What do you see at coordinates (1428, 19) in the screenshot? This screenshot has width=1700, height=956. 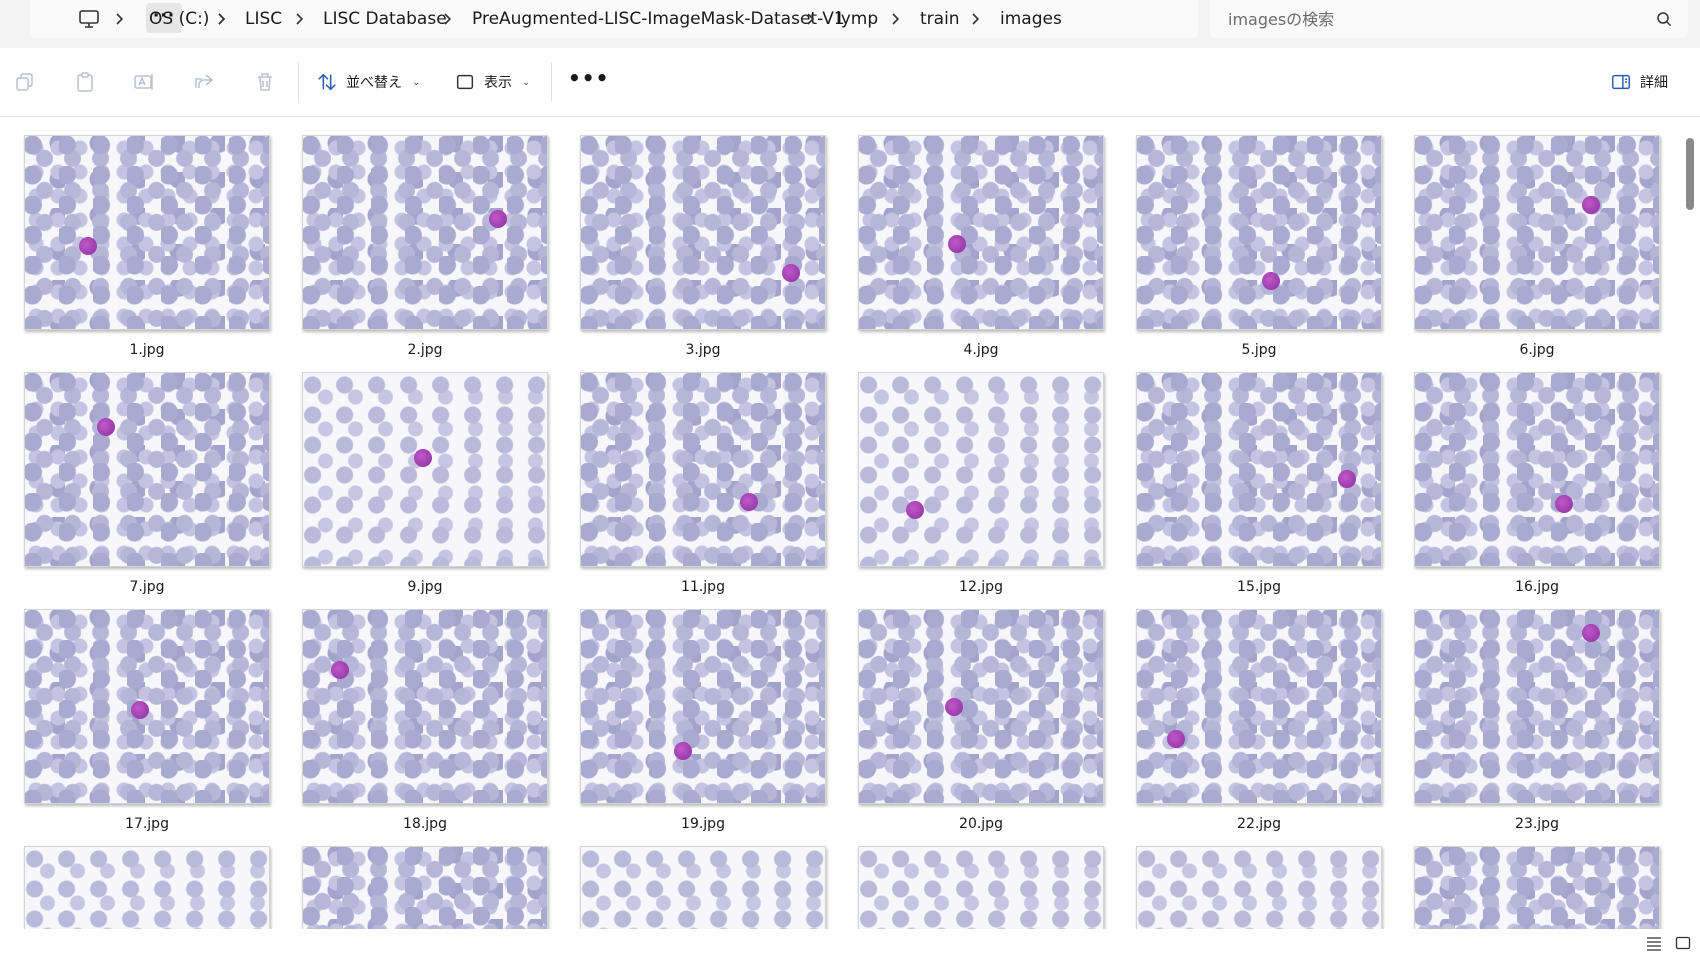 I see `search-input` at bounding box center [1428, 19].